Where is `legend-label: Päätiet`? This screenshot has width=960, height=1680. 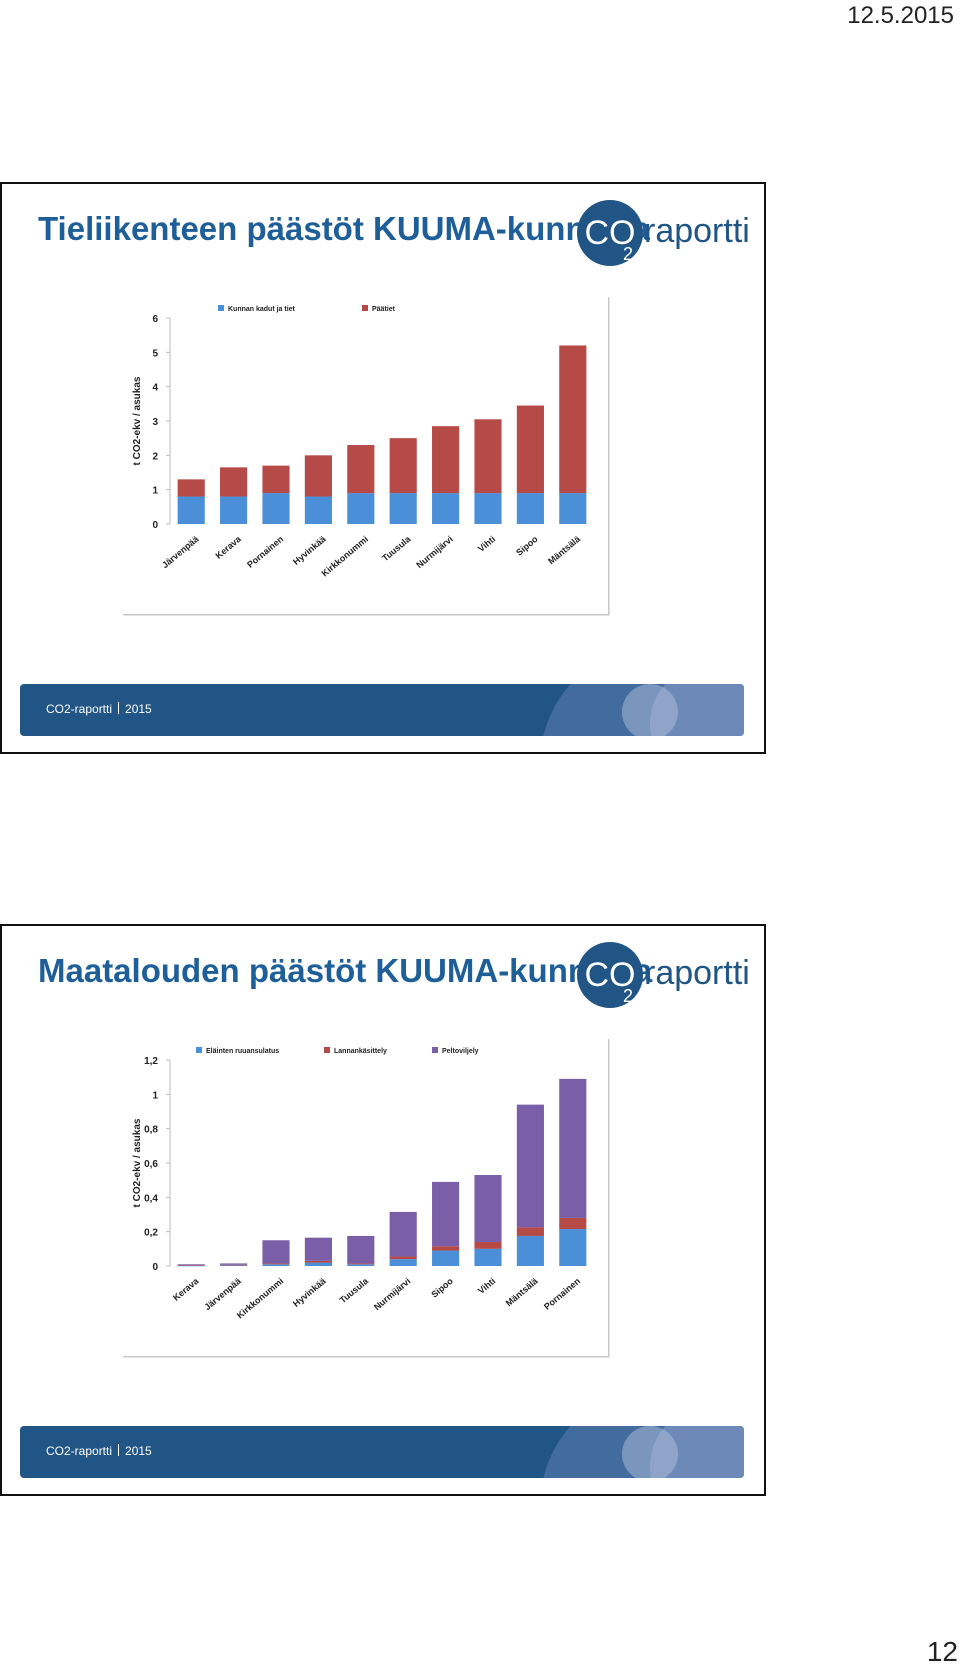 legend-label: Päätiet is located at coordinates (384, 309).